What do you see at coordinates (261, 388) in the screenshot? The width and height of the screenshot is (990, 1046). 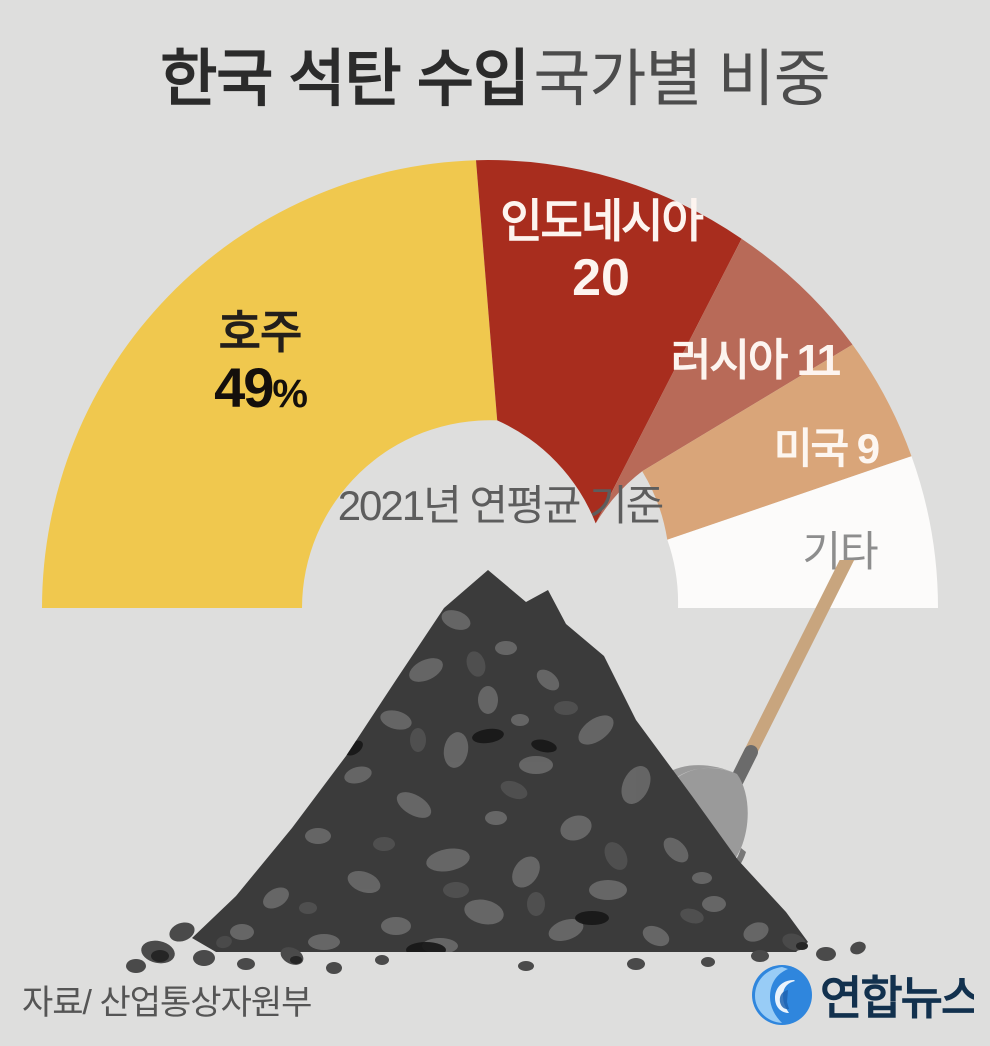 I see `slice-label-australia-value: 49%` at bounding box center [261, 388].